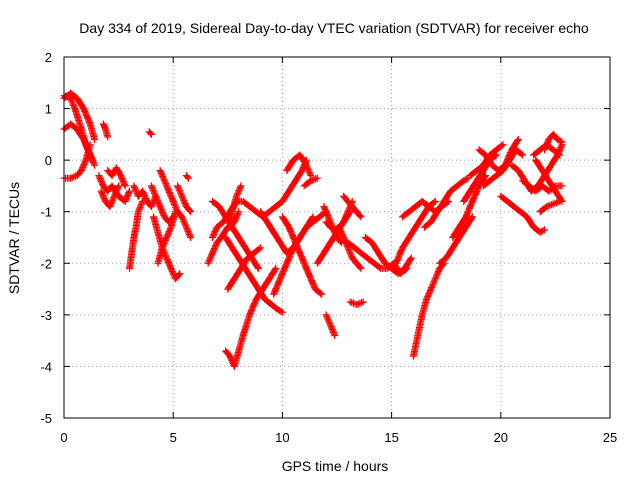 This screenshot has height=480, width=640. I want to click on series-arc-ab, so click(302, 255).